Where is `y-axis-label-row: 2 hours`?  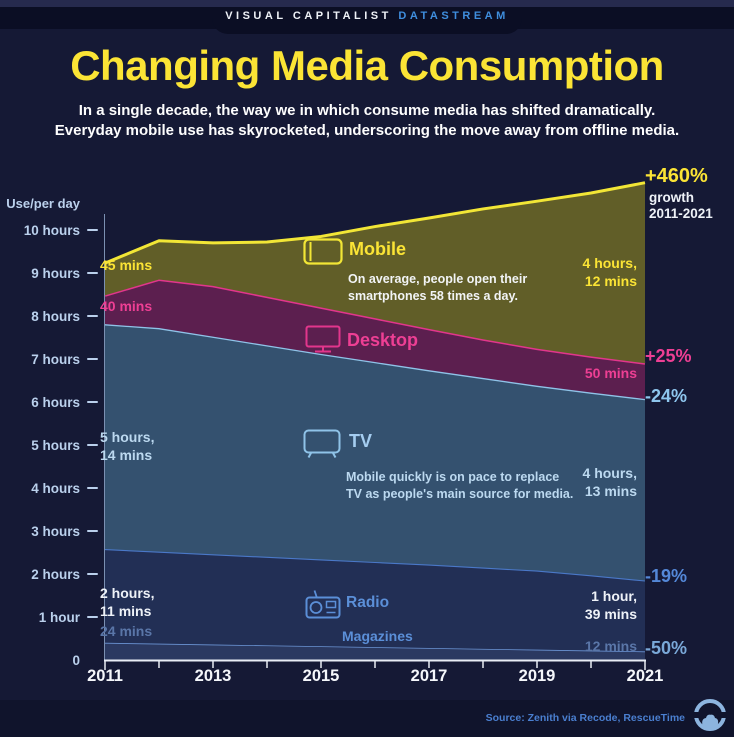 y-axis-label-row: 2 hours is located at coordinates (49, 574).